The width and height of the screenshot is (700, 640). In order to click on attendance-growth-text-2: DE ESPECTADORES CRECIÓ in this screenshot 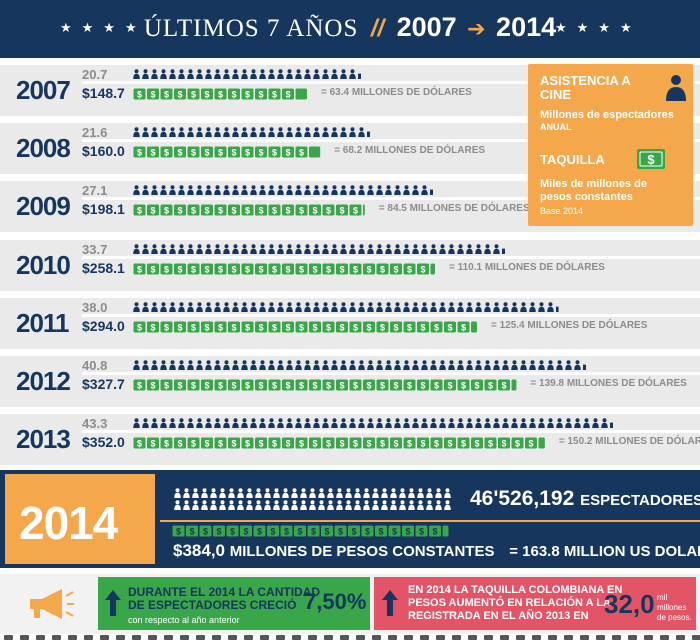, I will do `click(212, 605)`.